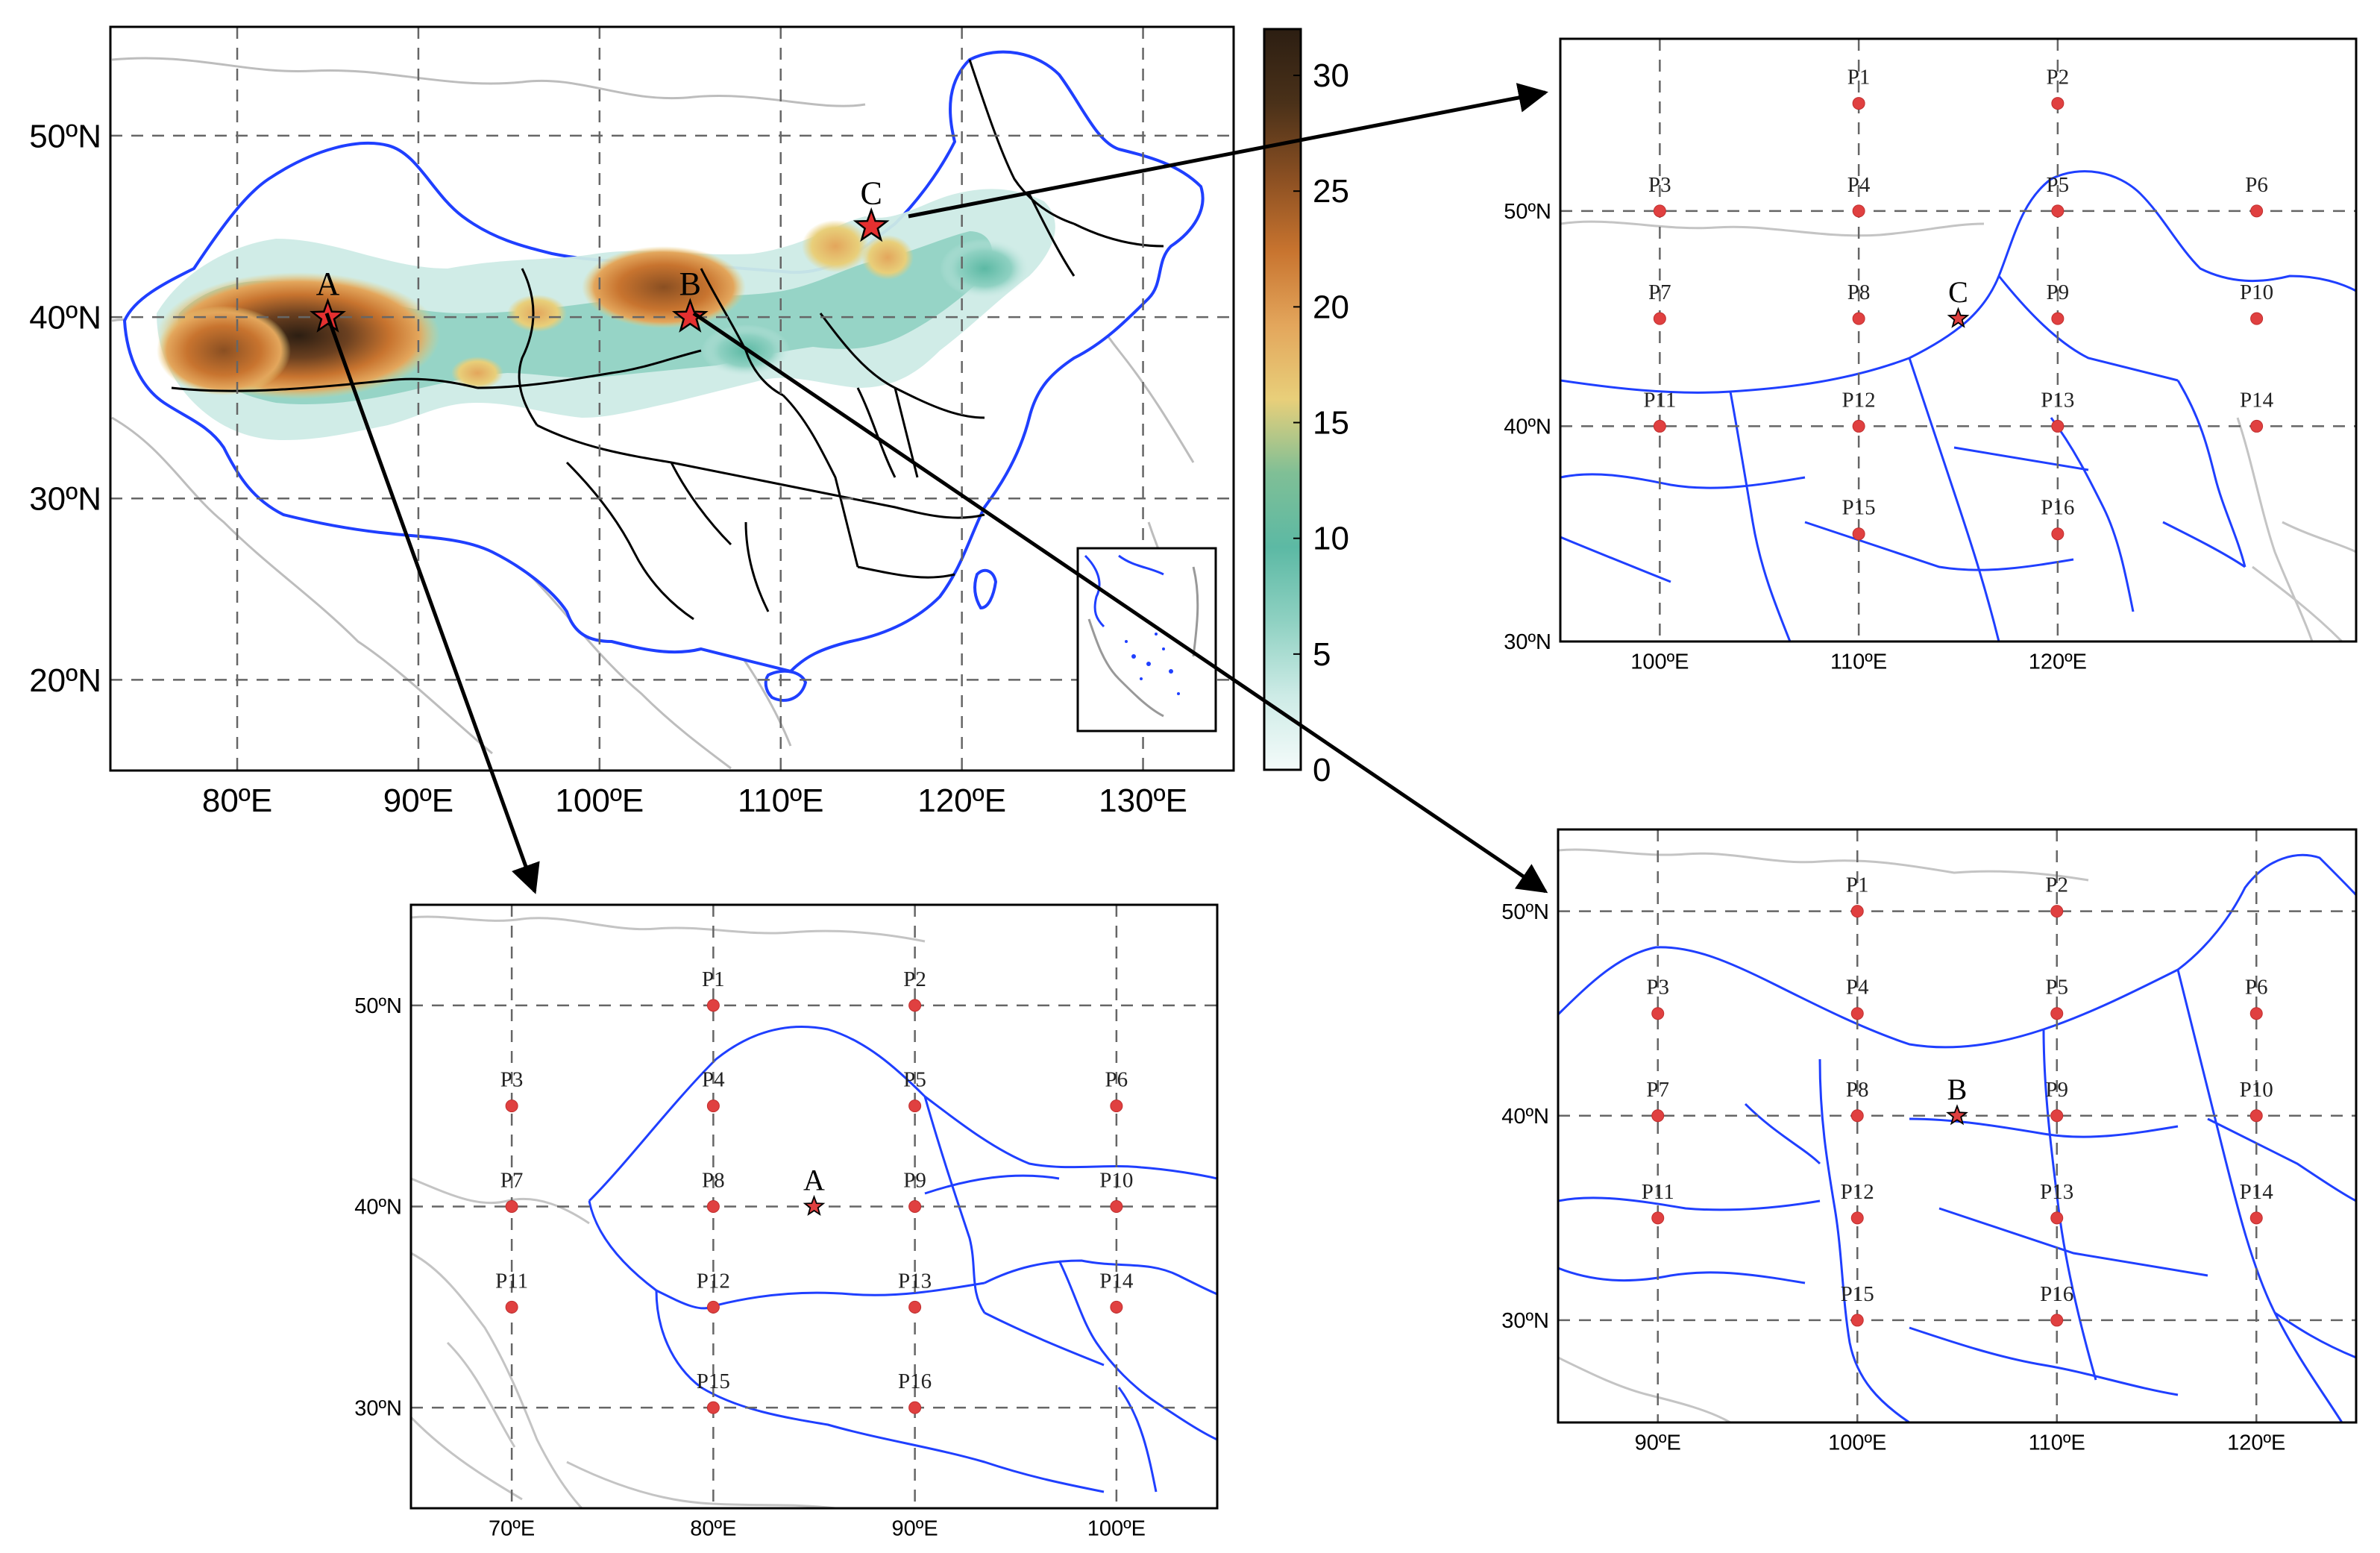 This screenshot has height=1553, width=2380. I want to click on colorbar-tick-label: 15, so click(1331, 423).